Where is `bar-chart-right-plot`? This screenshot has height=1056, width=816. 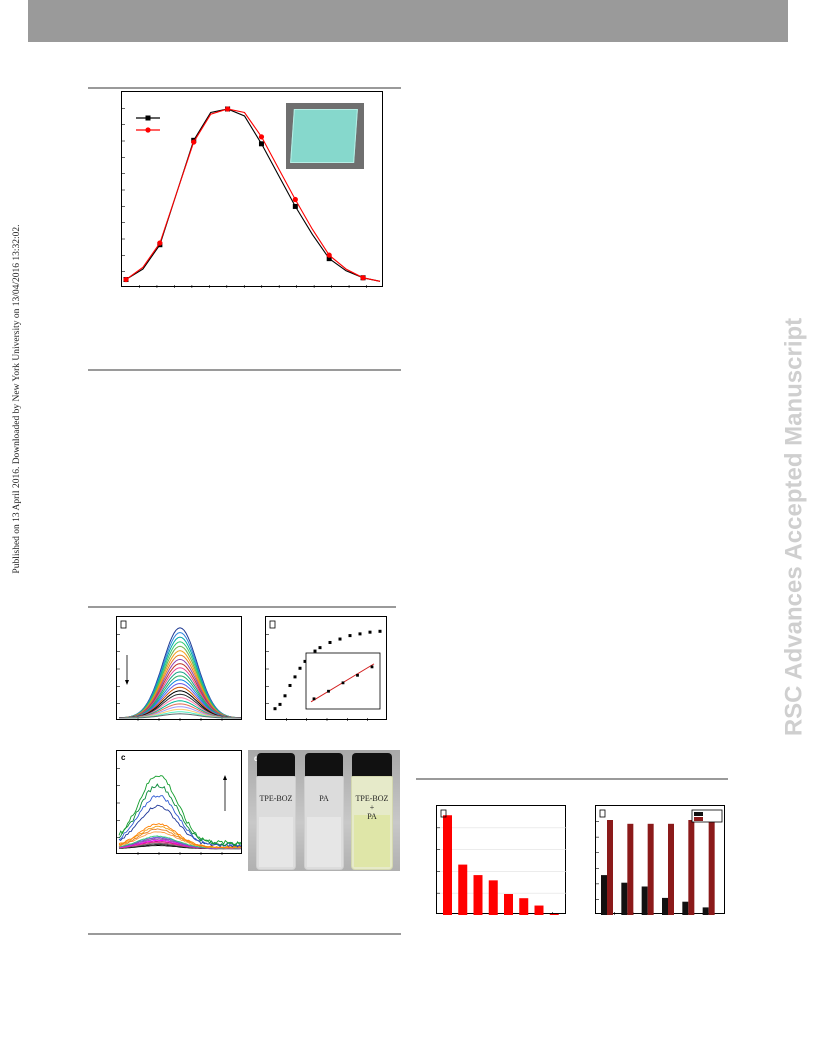
bar-chart-right-plot is located at coordinates (659, 862).